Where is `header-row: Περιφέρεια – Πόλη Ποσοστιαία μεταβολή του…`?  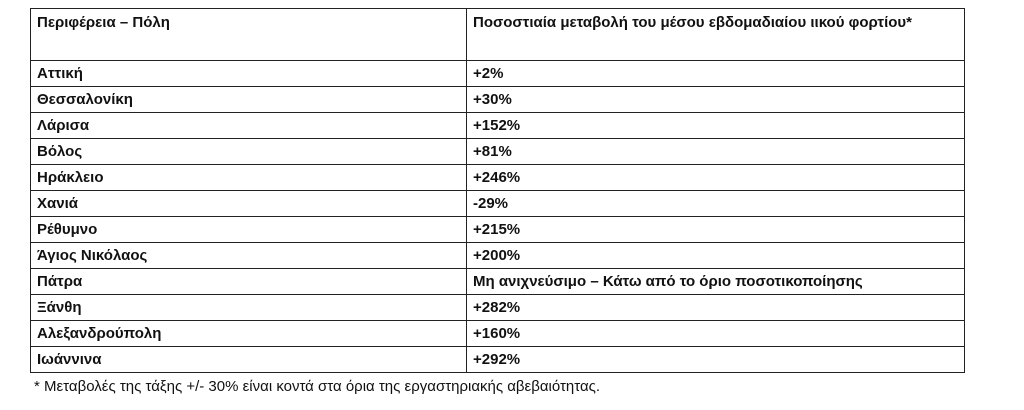 header-row: Περιφέρεια – Πόλη Ποσοστιαία μεταβολή του… is located at coordinates (497, 34).